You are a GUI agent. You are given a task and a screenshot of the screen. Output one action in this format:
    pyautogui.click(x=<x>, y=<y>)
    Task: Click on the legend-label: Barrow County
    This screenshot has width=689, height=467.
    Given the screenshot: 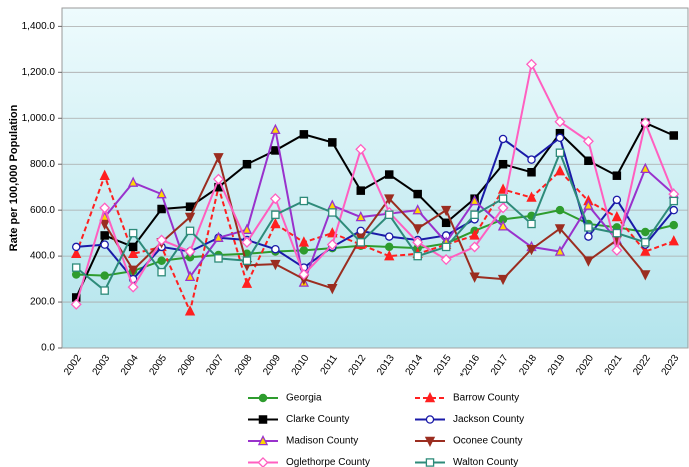 What is the action you would take?
    pyautogui.click(x=486, y=398)
    